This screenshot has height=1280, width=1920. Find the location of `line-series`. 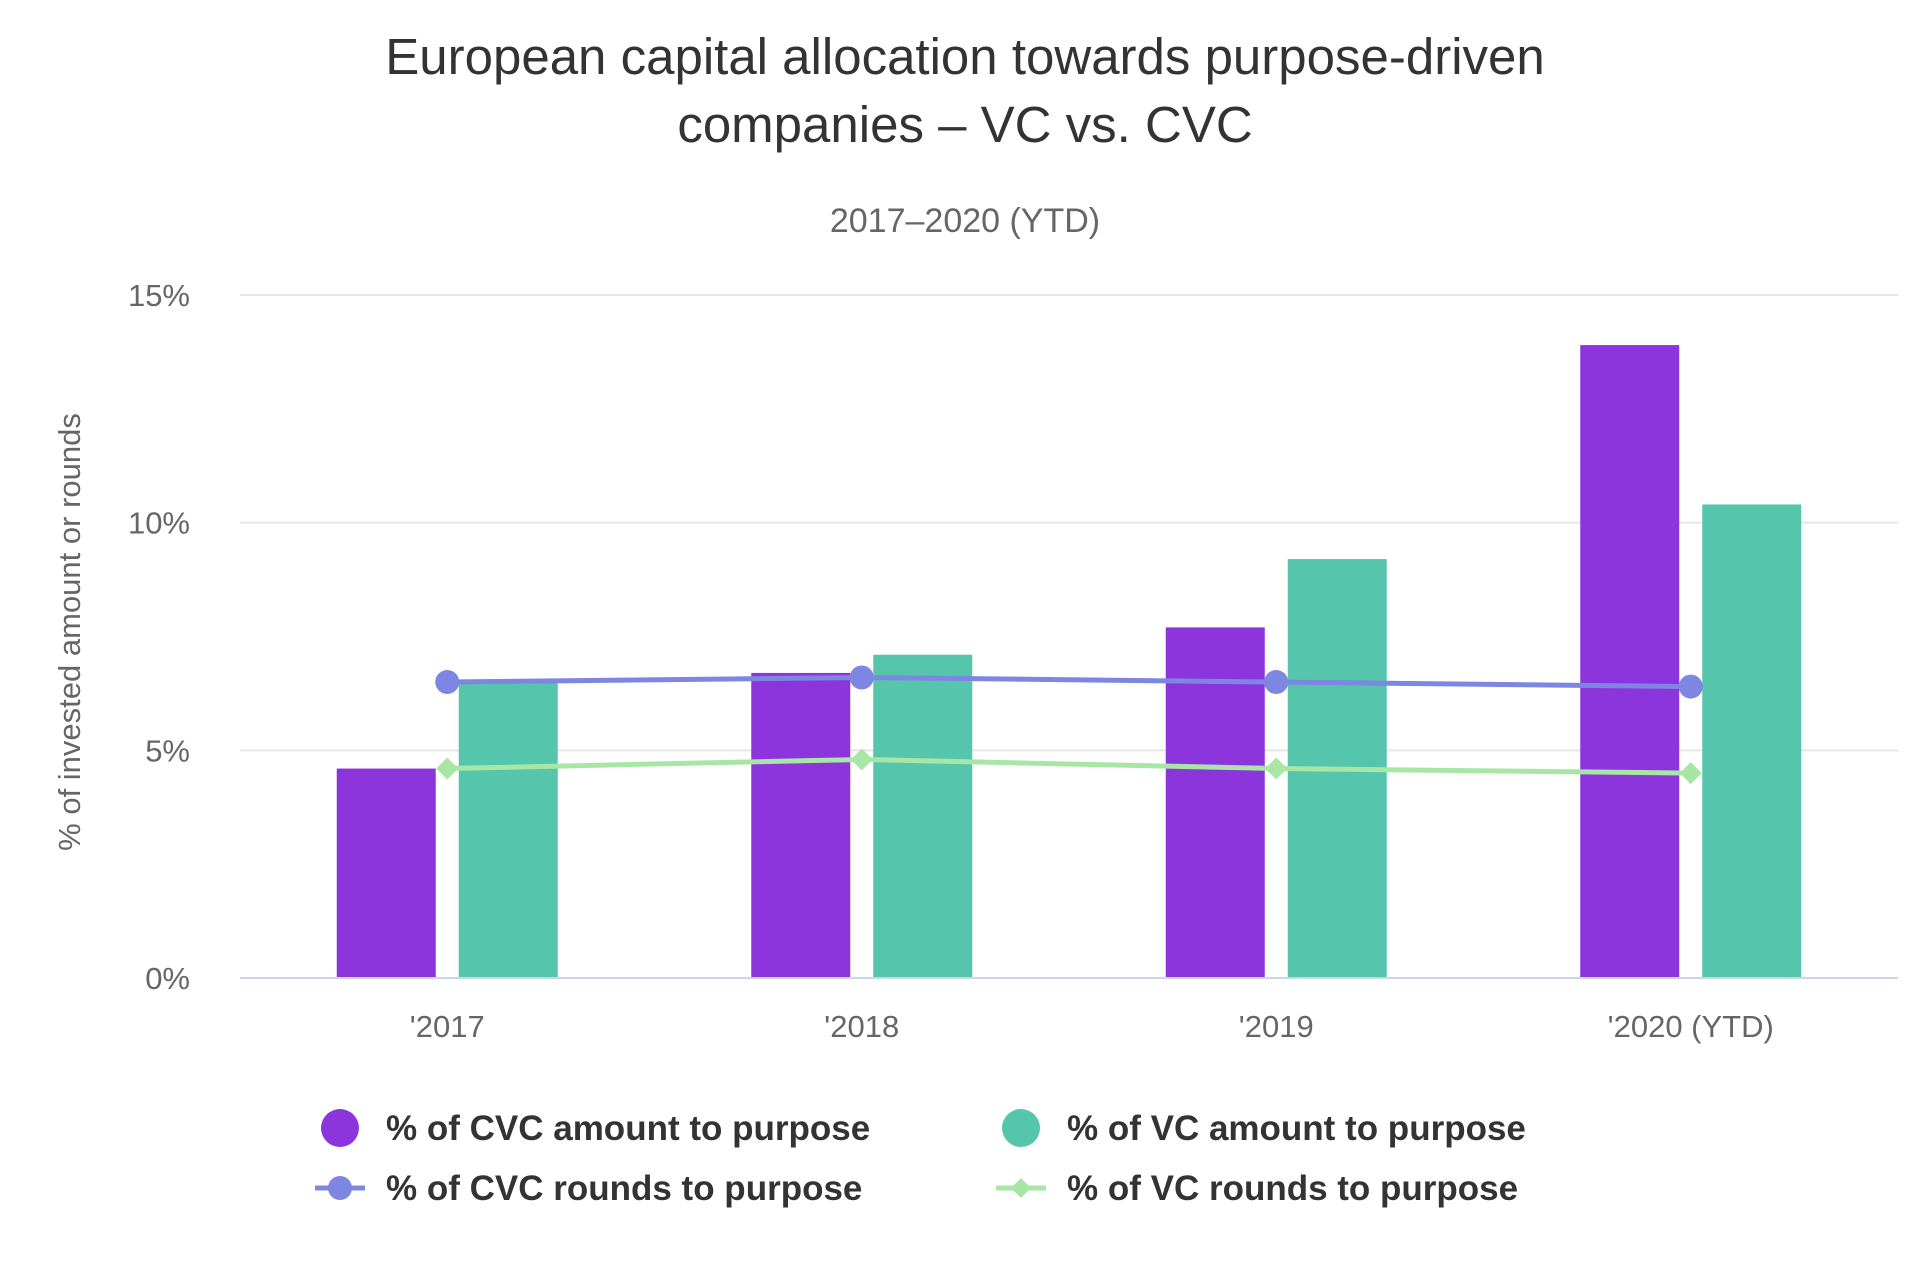

line-series is located at coordinates (1069, 725).